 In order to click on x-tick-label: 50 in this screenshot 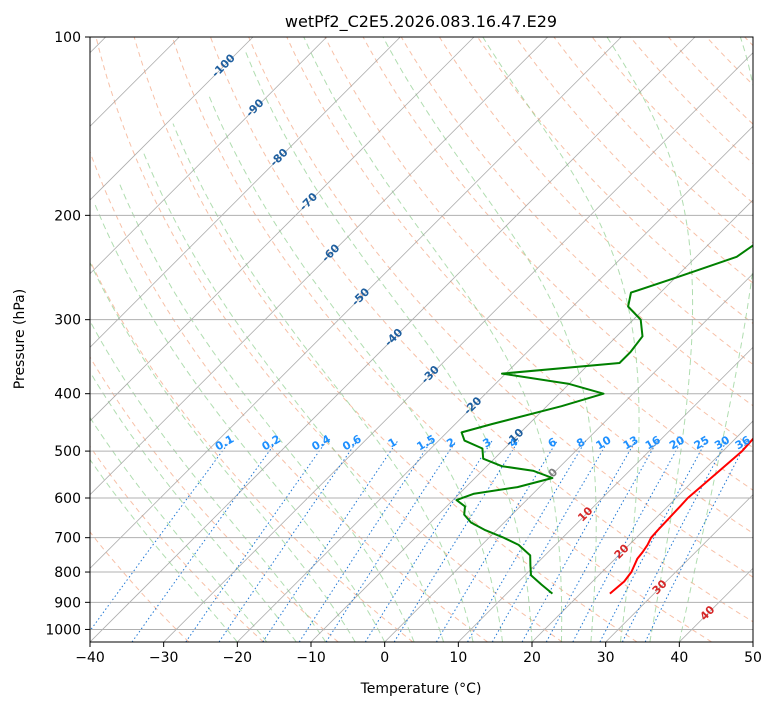, I will do `click(753, 658)`.